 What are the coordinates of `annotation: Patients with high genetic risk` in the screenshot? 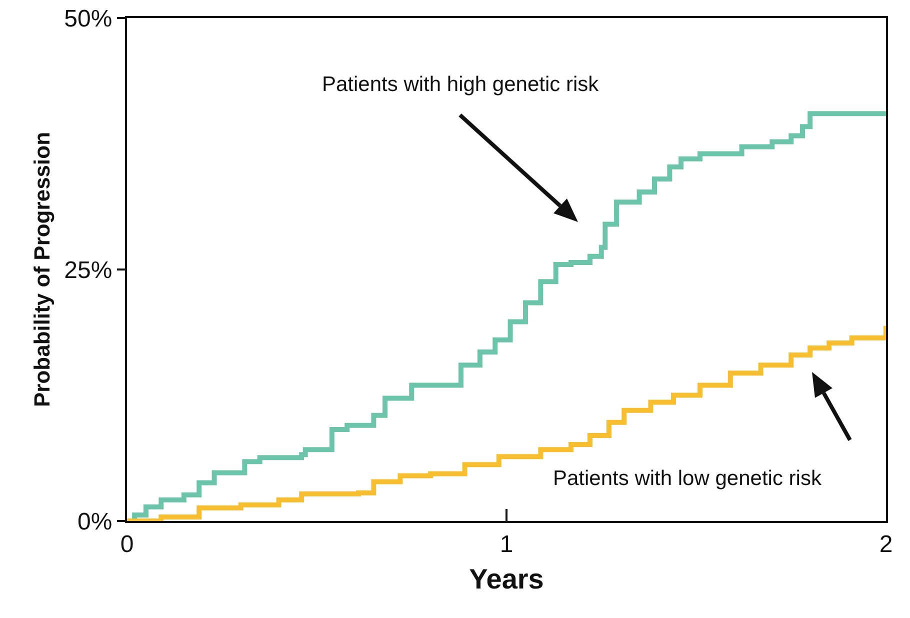 It's located at (461, 84).